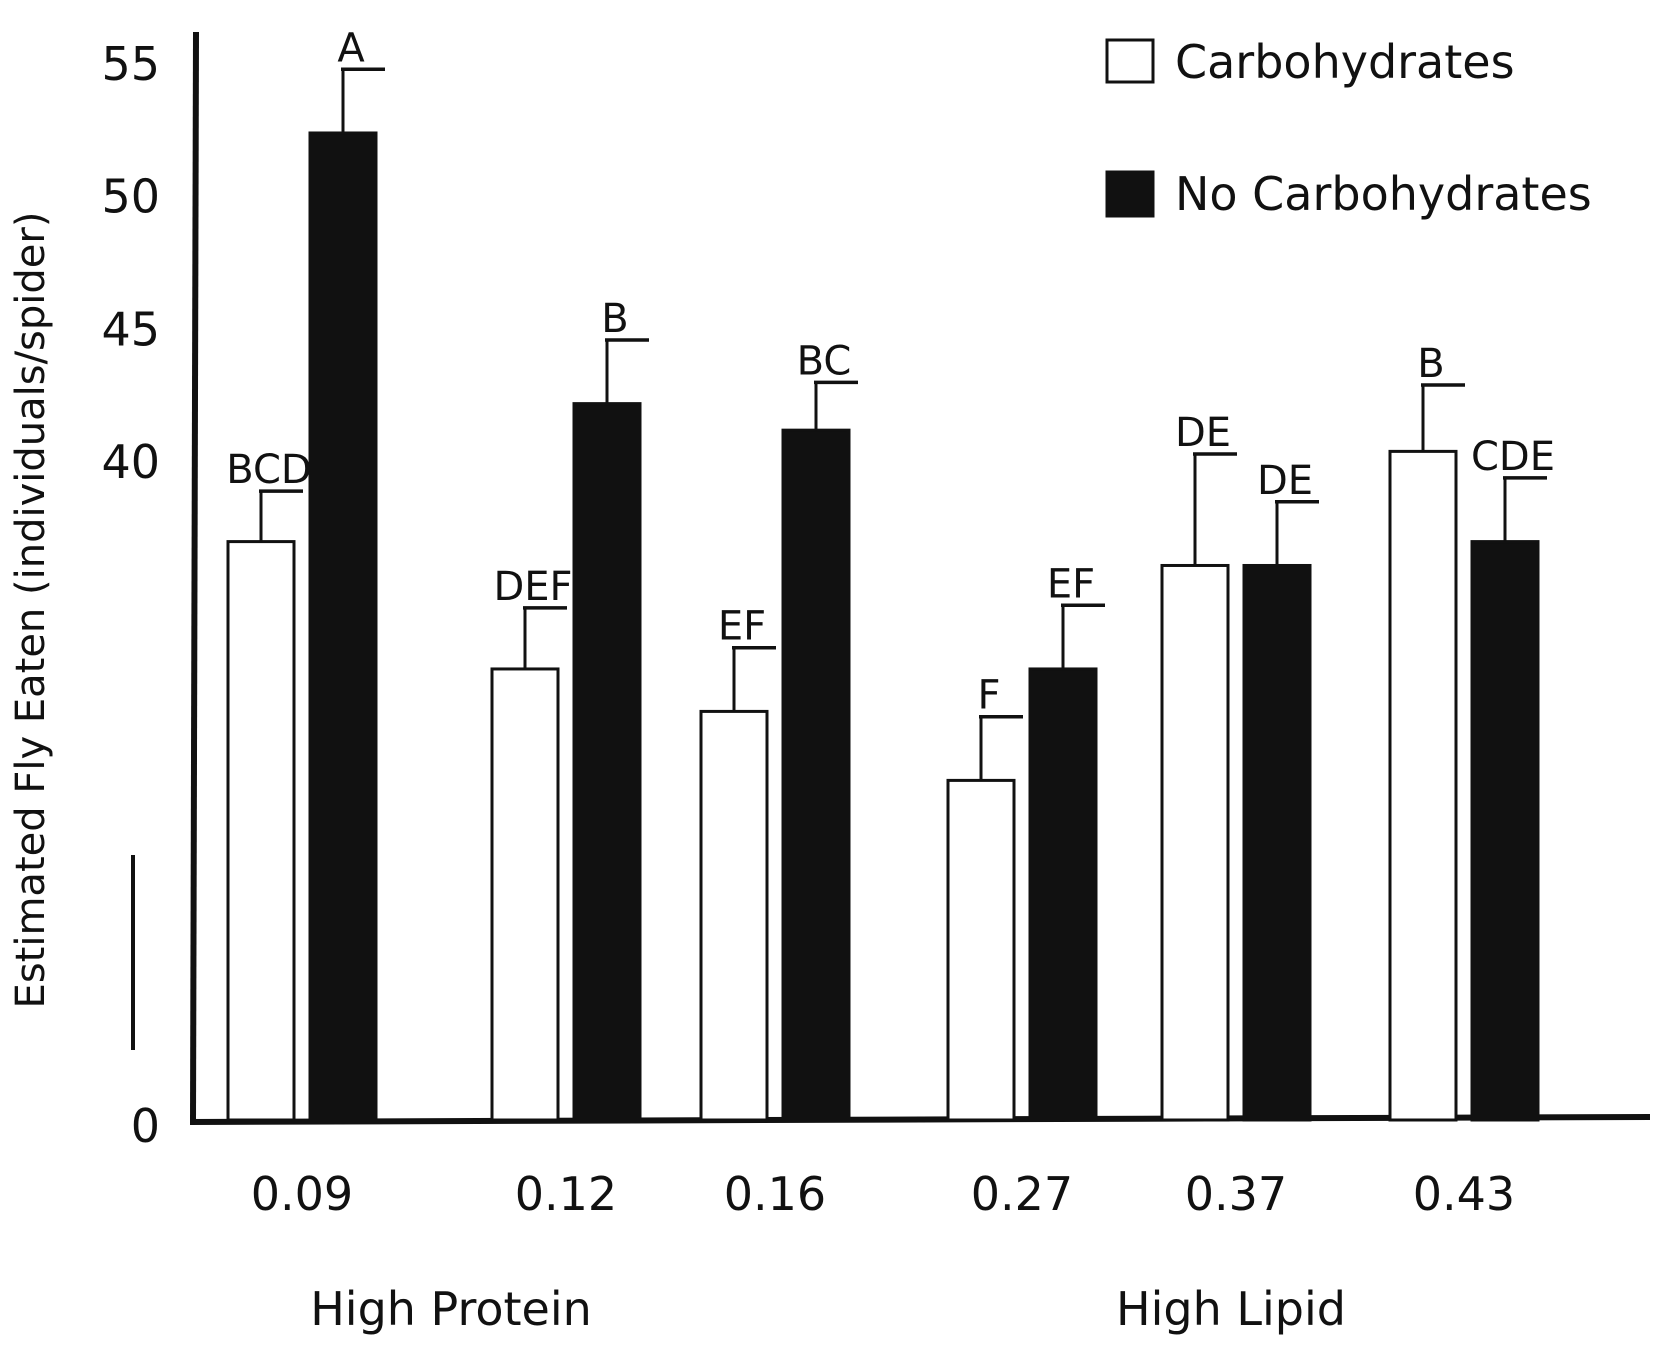  I want to click on group-label-high-protein: High Protein, so click(451, 1309).